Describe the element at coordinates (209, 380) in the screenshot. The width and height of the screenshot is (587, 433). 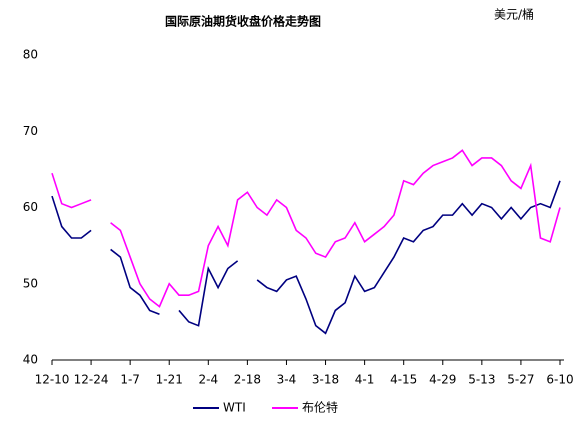
I see `x-tick-label: 2-4` at that location.